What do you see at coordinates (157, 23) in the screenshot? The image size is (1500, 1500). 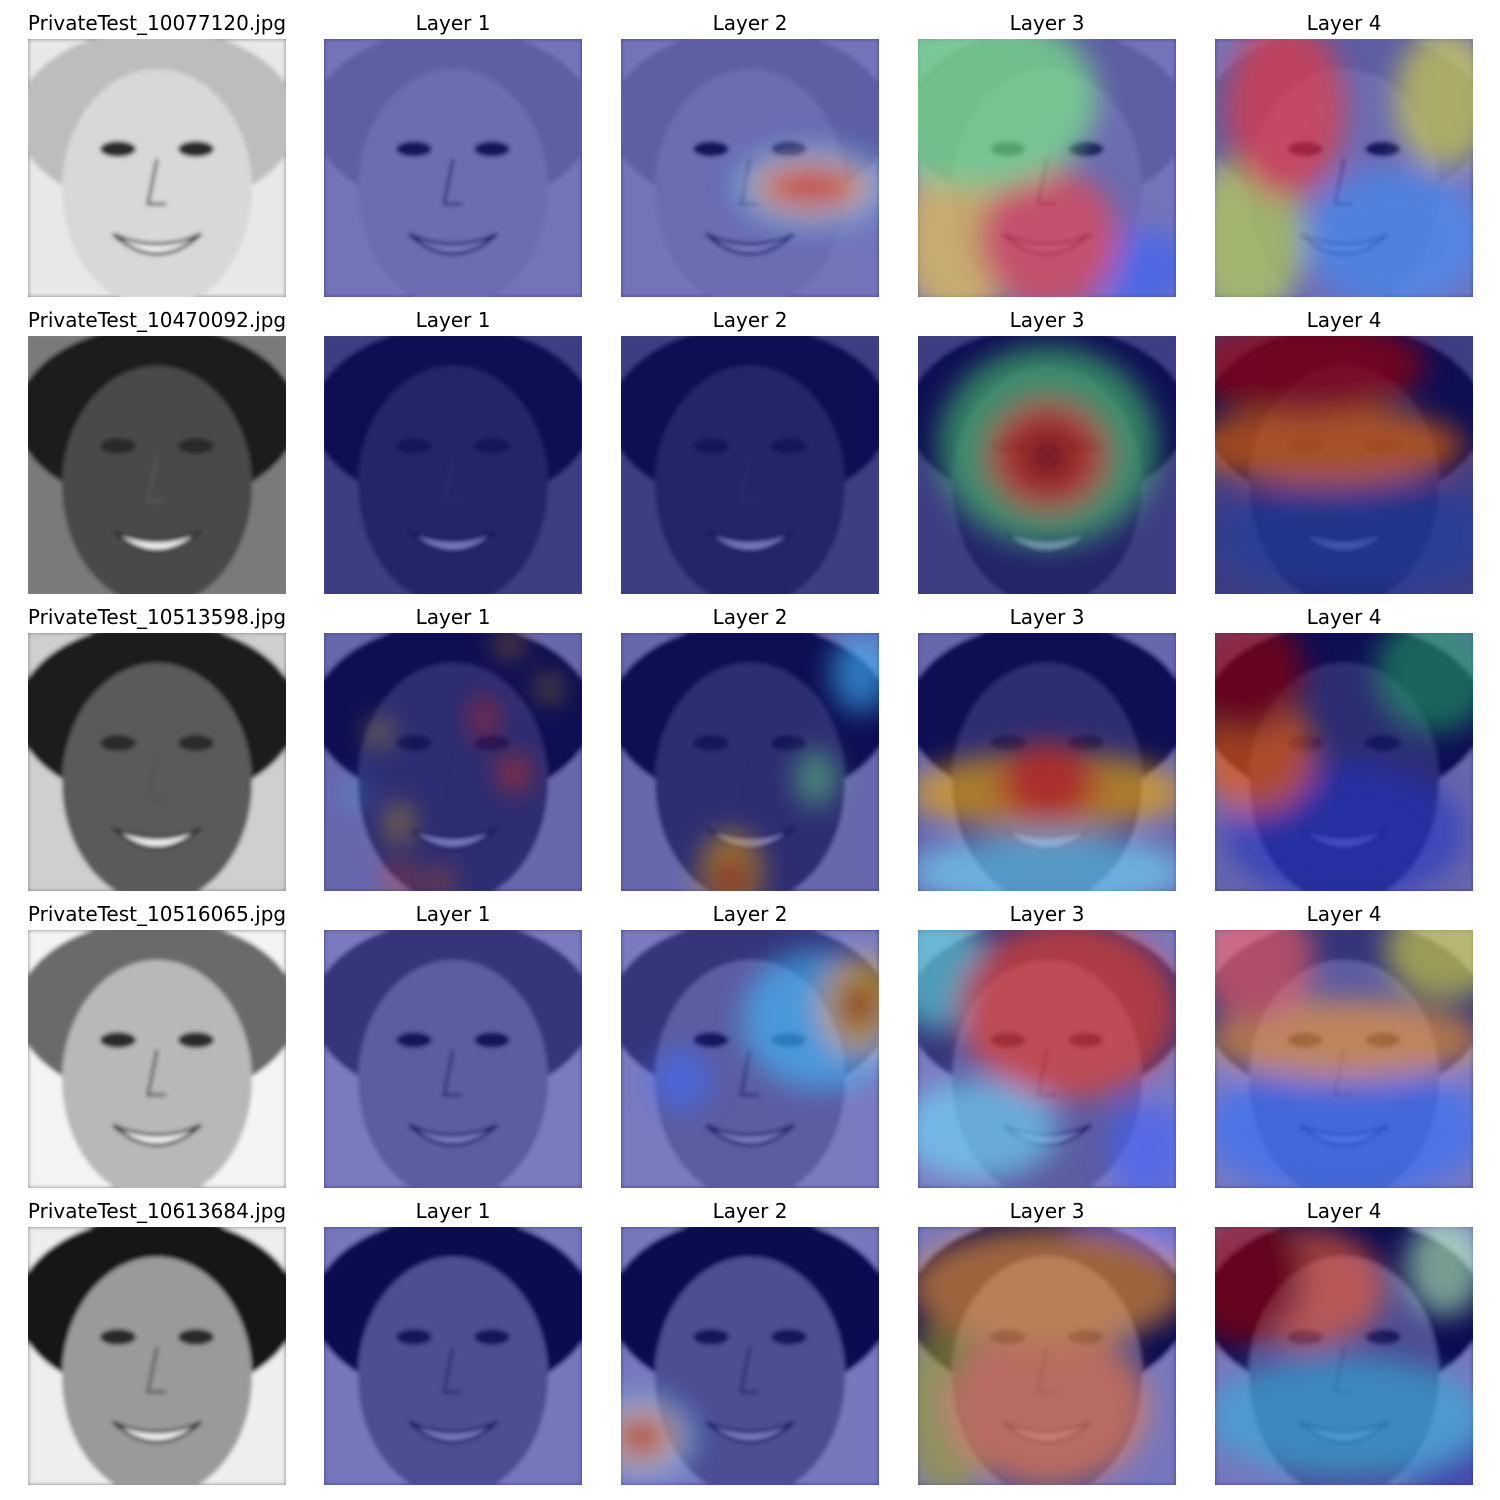 I see `image-filename-title: PrivateTest_10077120.jpg` at bounding box center [157, 23].